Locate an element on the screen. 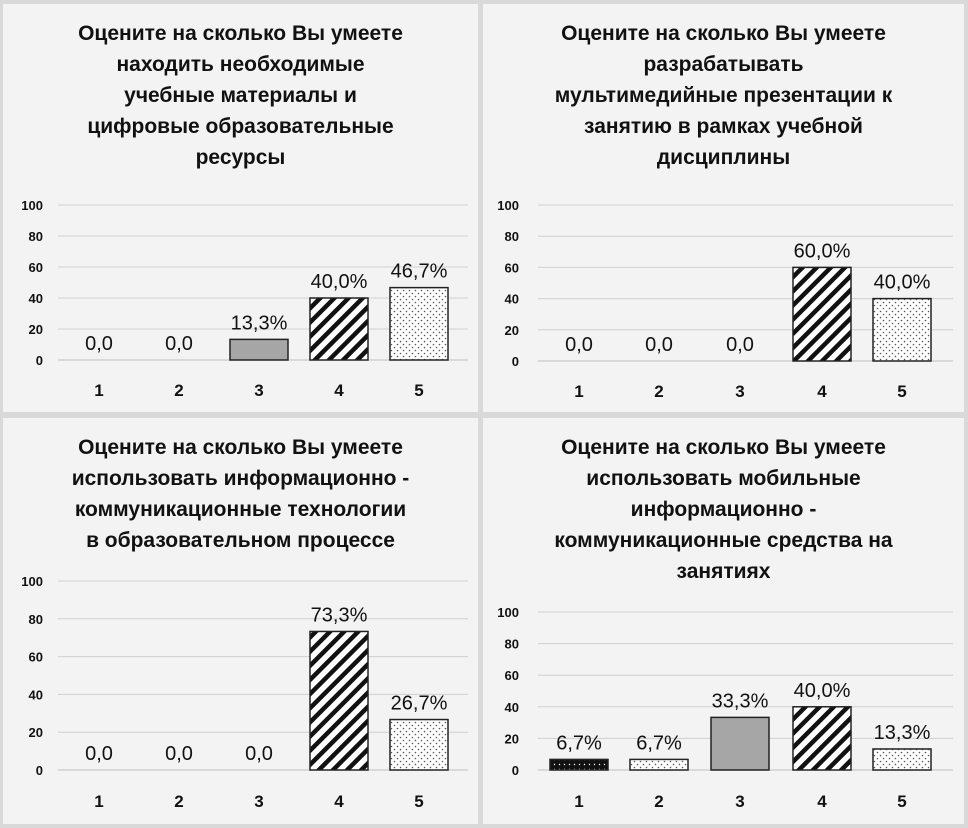  data-label: 73,3% is located at coordinates (339, 615).